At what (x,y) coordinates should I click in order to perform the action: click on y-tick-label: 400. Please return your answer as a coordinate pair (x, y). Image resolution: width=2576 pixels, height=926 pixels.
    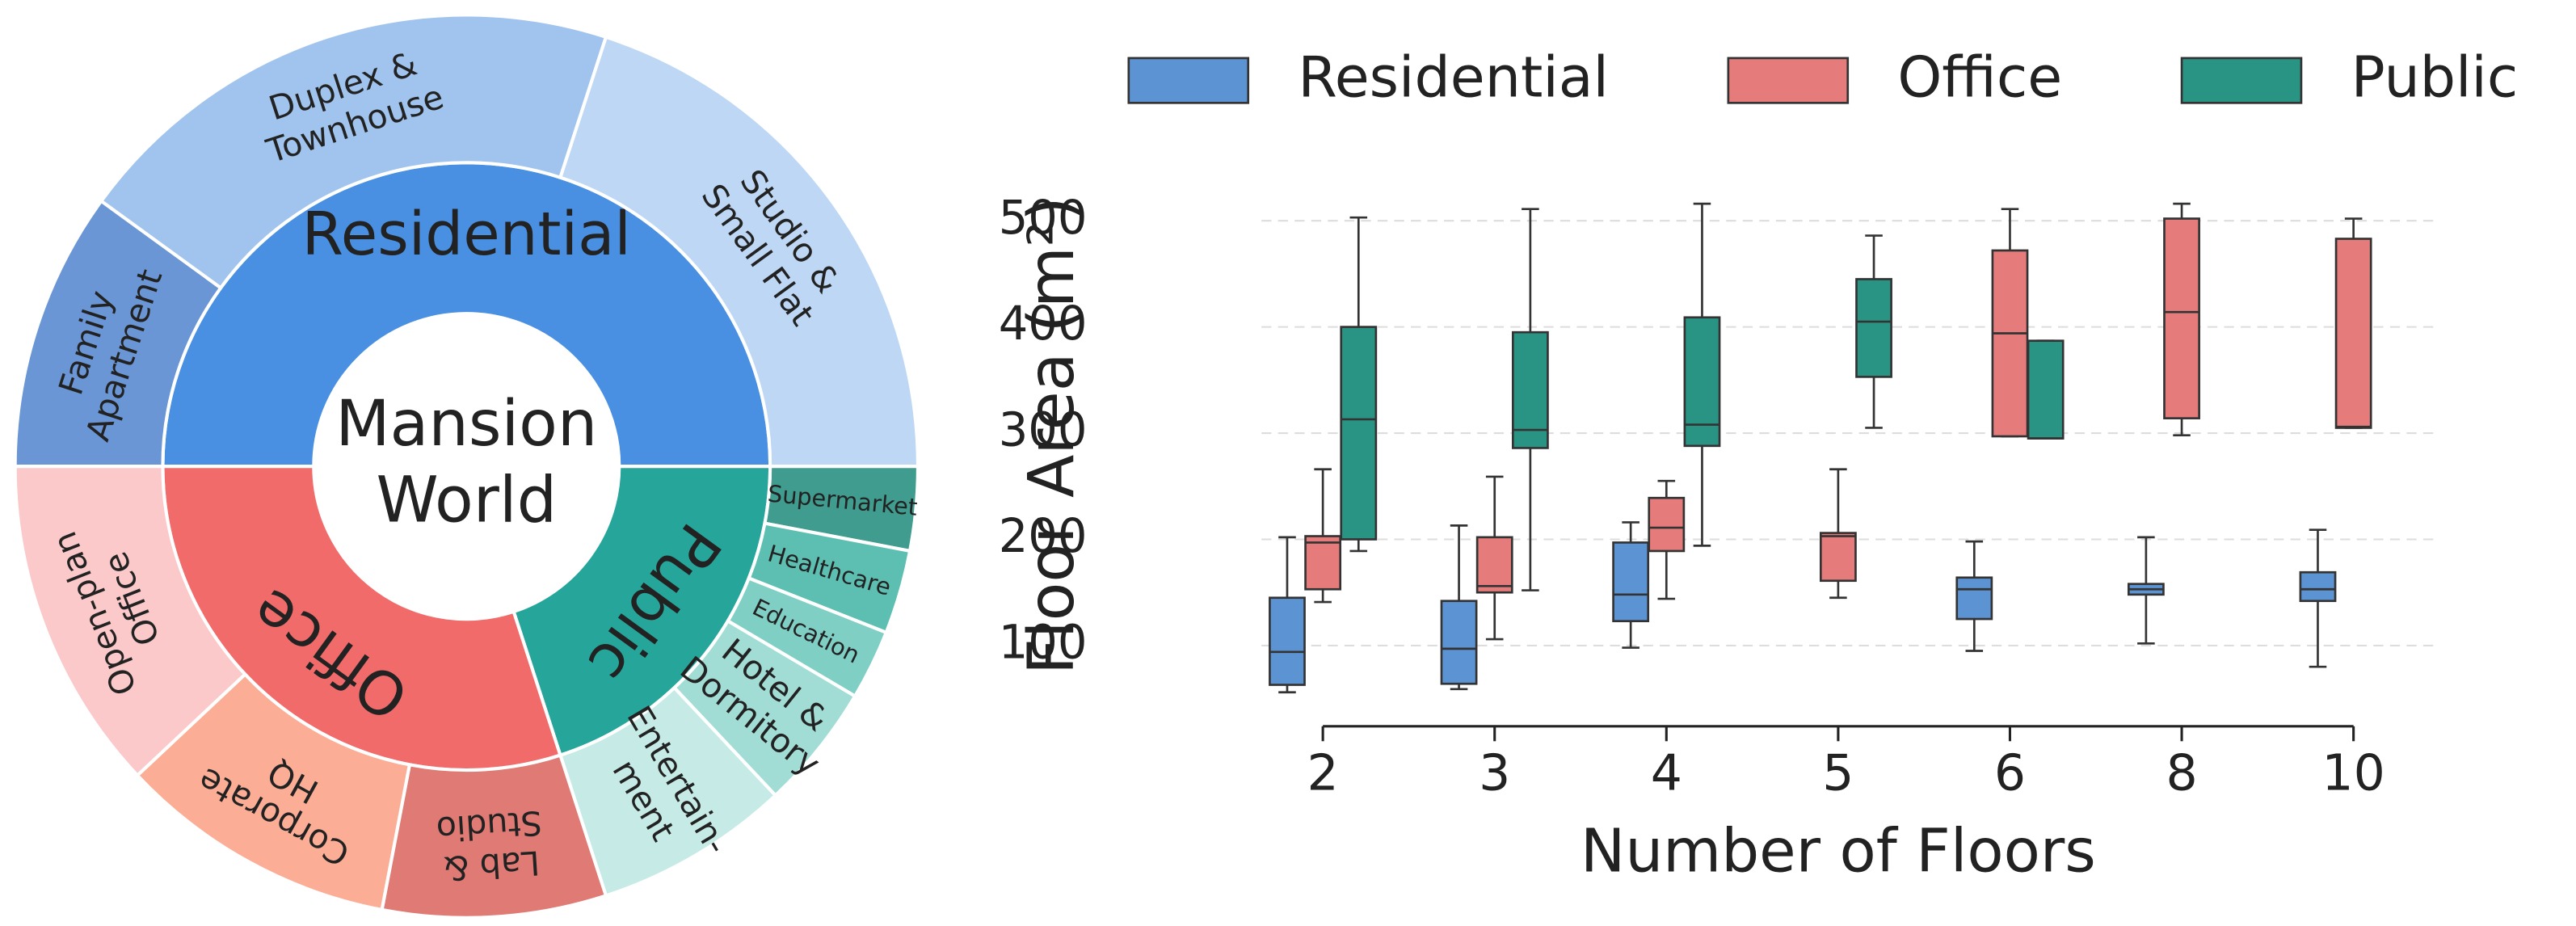
    Looking at the image, I should click on (1043, 324).